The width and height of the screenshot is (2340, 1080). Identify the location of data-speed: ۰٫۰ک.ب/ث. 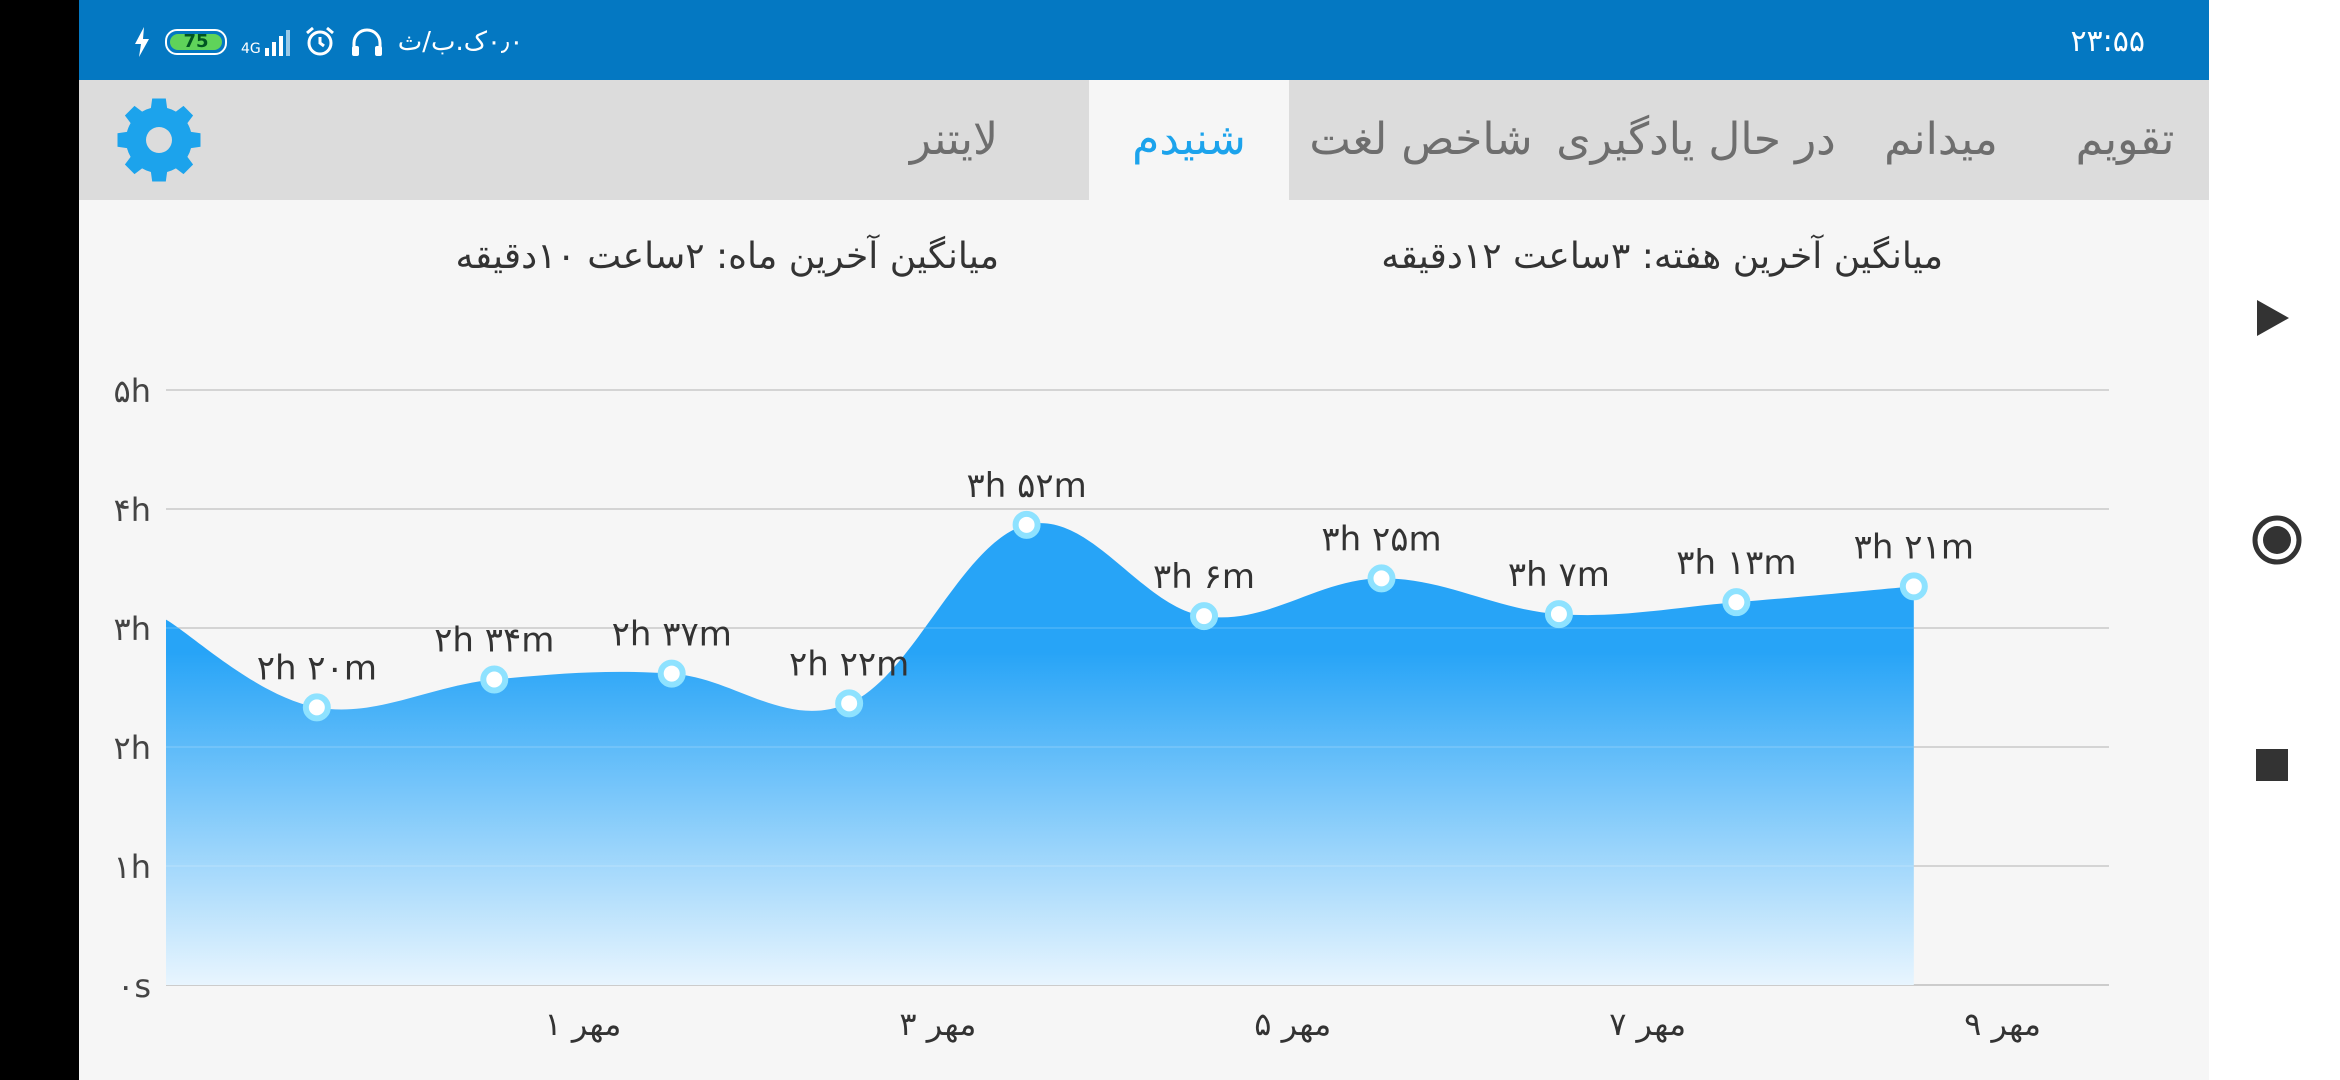
(460, 42).